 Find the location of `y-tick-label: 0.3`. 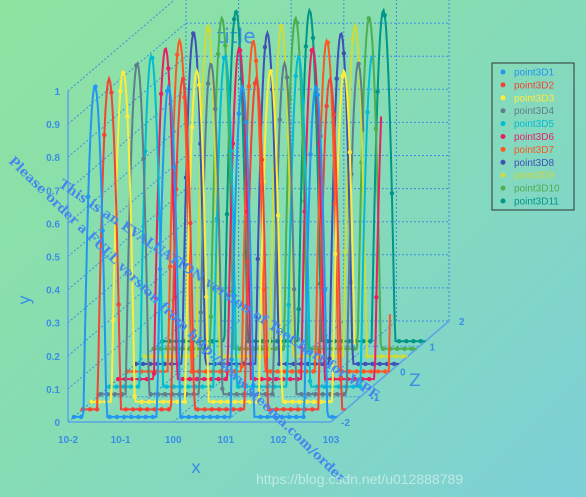

y-tick-label: 0.3 is located at coordinates (53, 324).